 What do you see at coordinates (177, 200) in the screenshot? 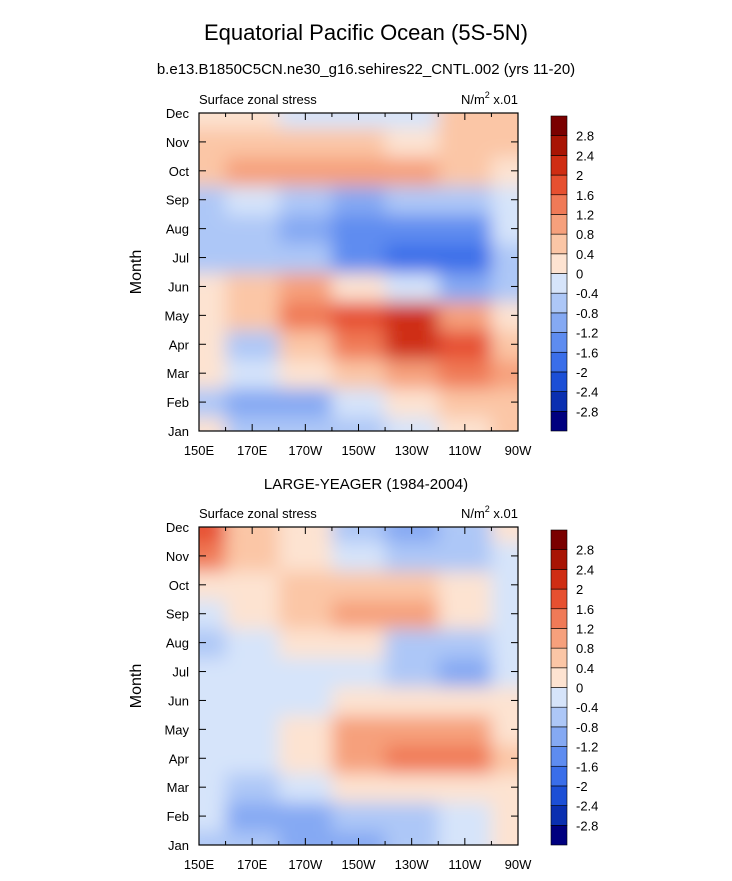
I see `y-tick-label: Sep` at bounding box center [177, 200].